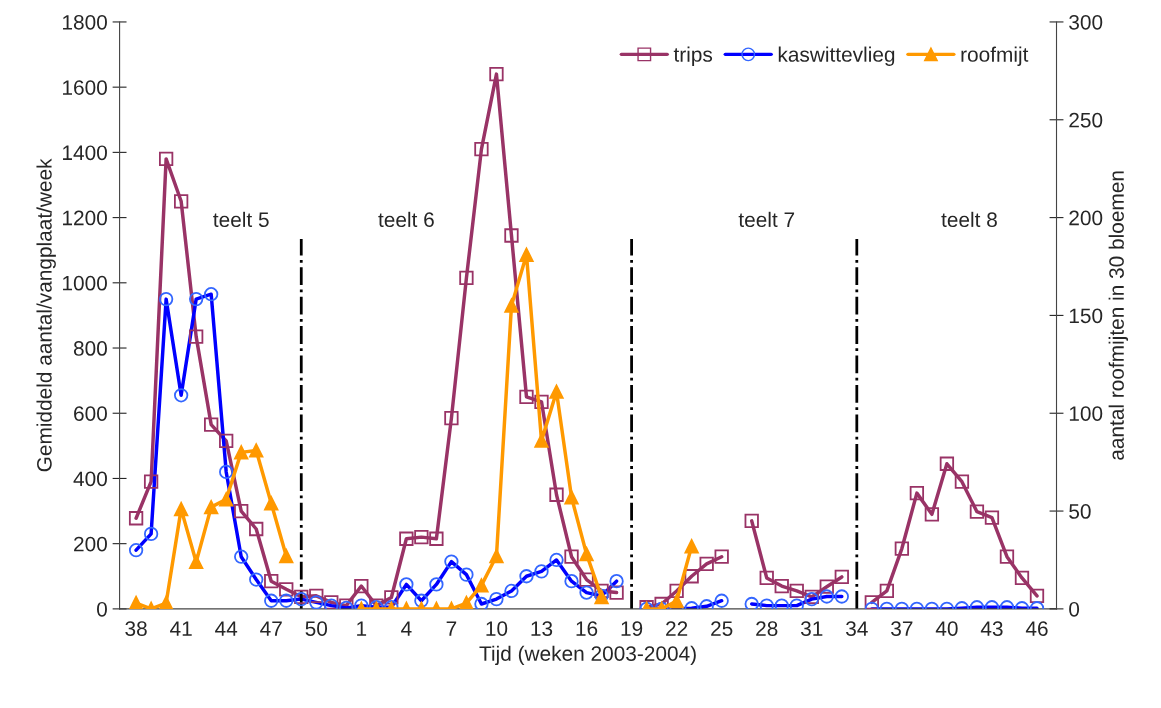 This screenshot has height=708, width=1161. I want to click on y-tick-label: 200, so click(90, 544).